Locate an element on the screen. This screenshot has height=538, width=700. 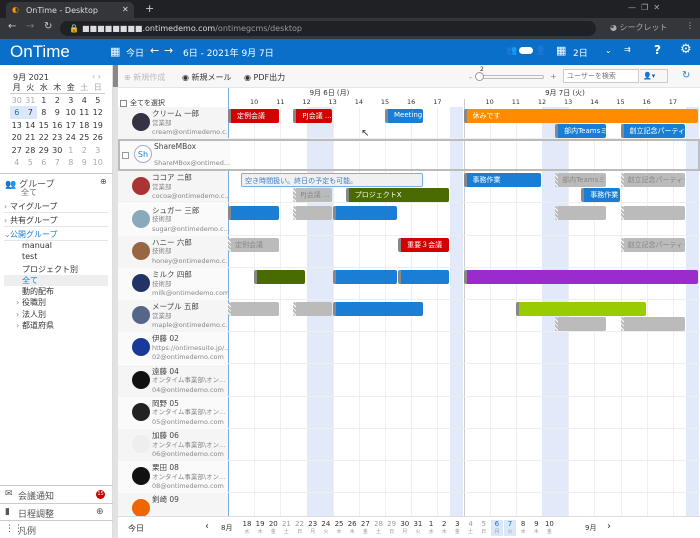
zoom-plus: + is located at coordinates (553, 76).